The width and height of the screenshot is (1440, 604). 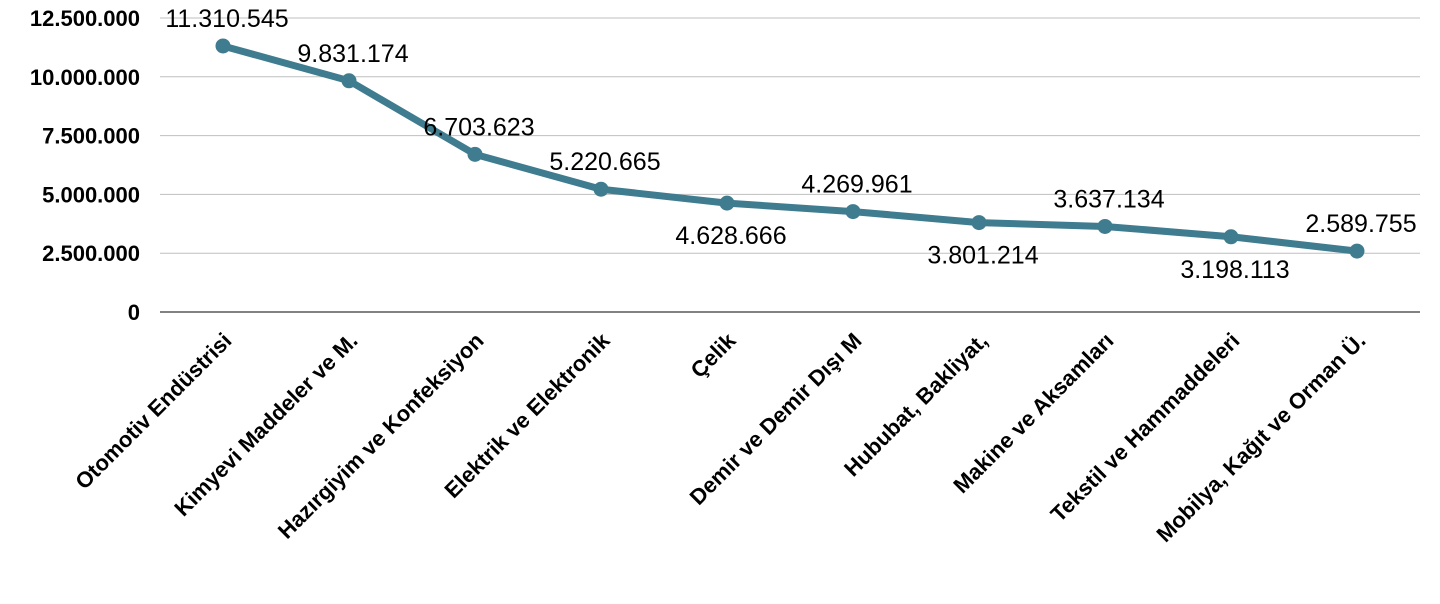 What do you see at coordinates (856, 185) in the screenshot?
I see `data-label: 4.269.961` at bounding box center [856, 185].